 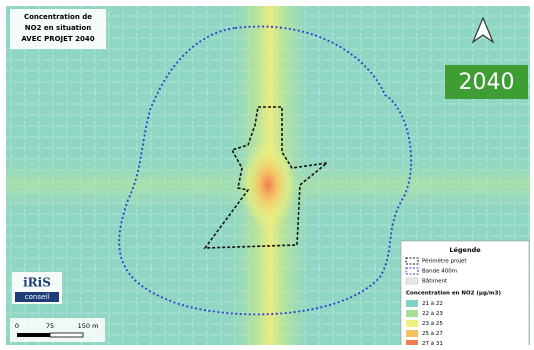 I want to click on legend-class-label: 23 à 25, so click(x=432, y=323).